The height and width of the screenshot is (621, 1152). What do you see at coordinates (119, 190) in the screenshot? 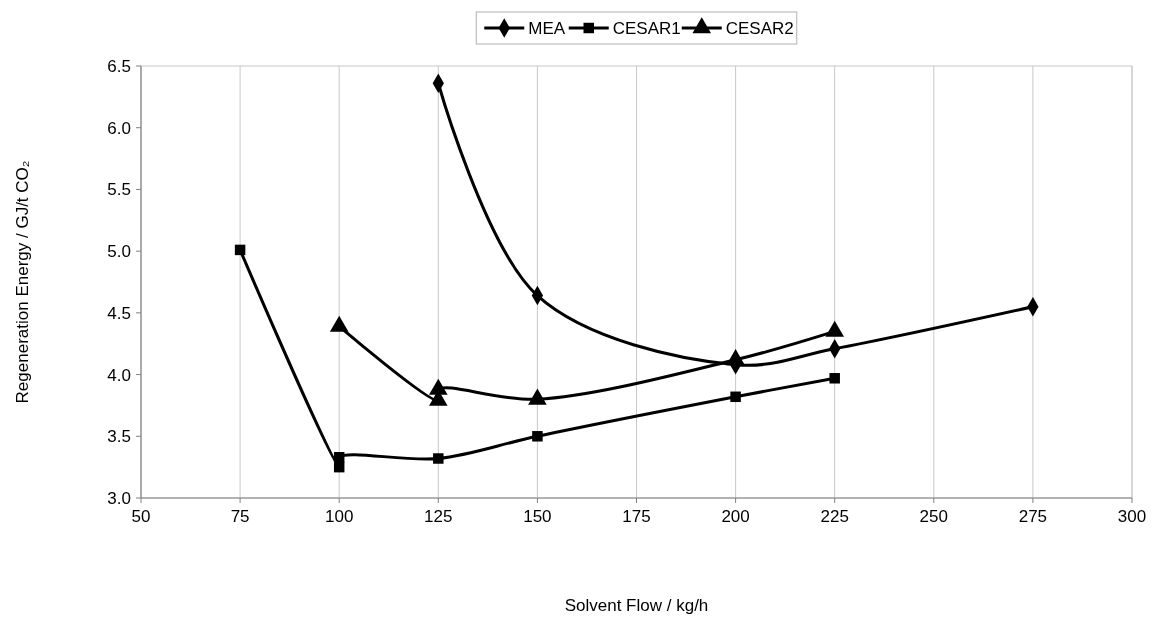
I see `y-tick-label: 5.5` at bounding box center [119, 190].